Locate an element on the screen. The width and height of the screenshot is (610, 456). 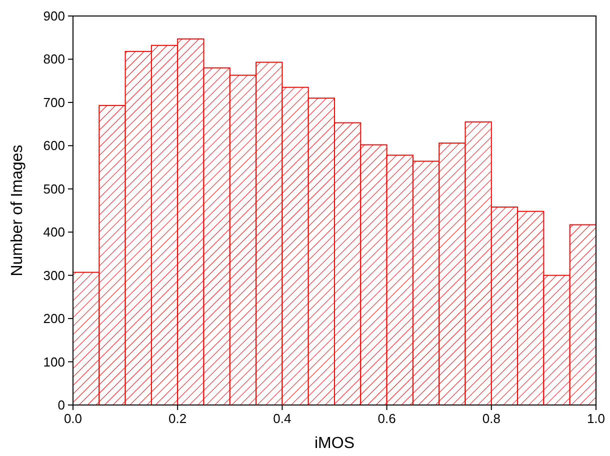
y-tick-label: 600 is located at coordinates (54, 146).